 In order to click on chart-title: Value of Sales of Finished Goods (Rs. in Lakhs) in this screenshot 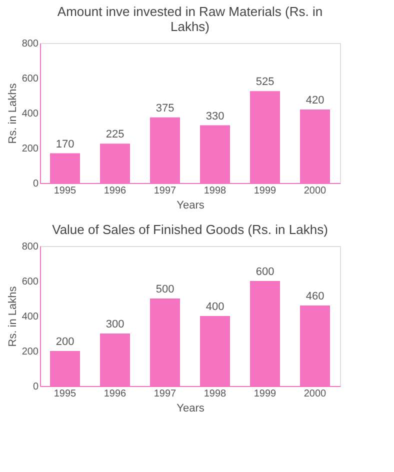, I will do `click(190, 229)`.